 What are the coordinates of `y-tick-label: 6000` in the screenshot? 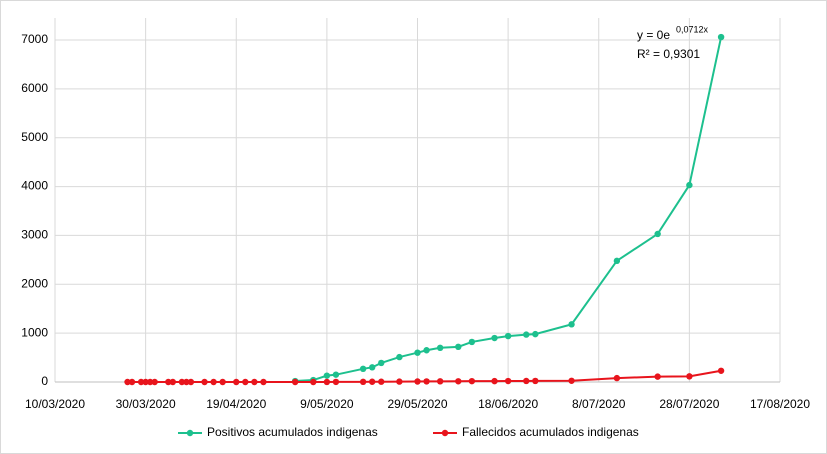 It's located at (34, 88).